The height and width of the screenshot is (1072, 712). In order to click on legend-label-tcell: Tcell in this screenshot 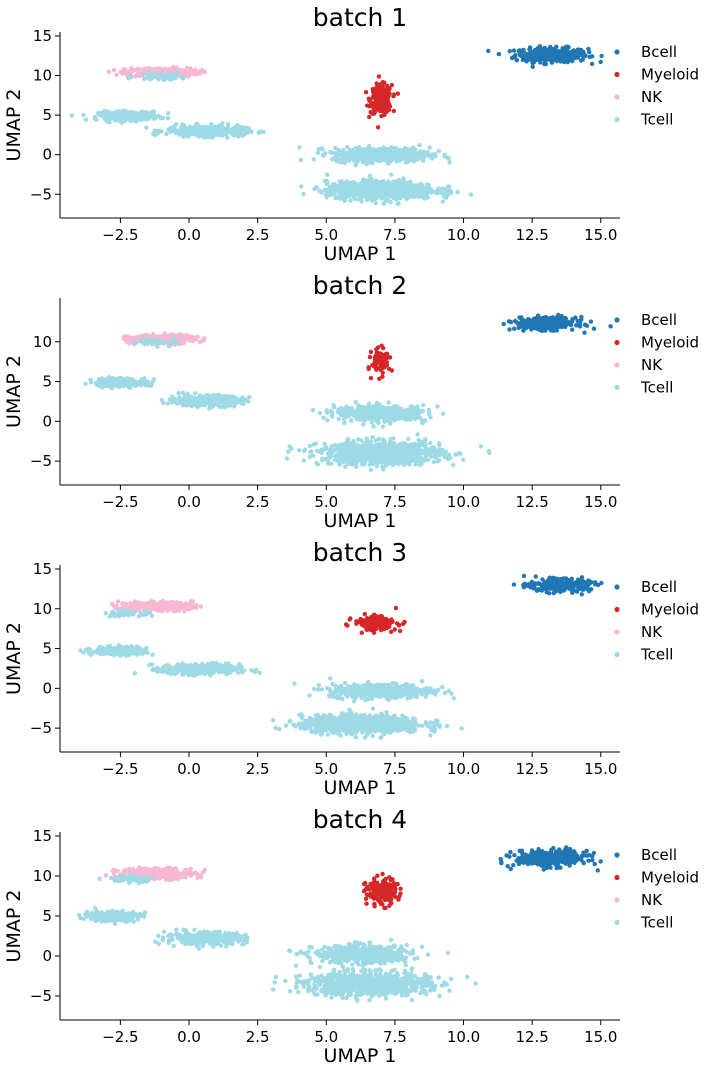, I will do `click(656, 120)`.